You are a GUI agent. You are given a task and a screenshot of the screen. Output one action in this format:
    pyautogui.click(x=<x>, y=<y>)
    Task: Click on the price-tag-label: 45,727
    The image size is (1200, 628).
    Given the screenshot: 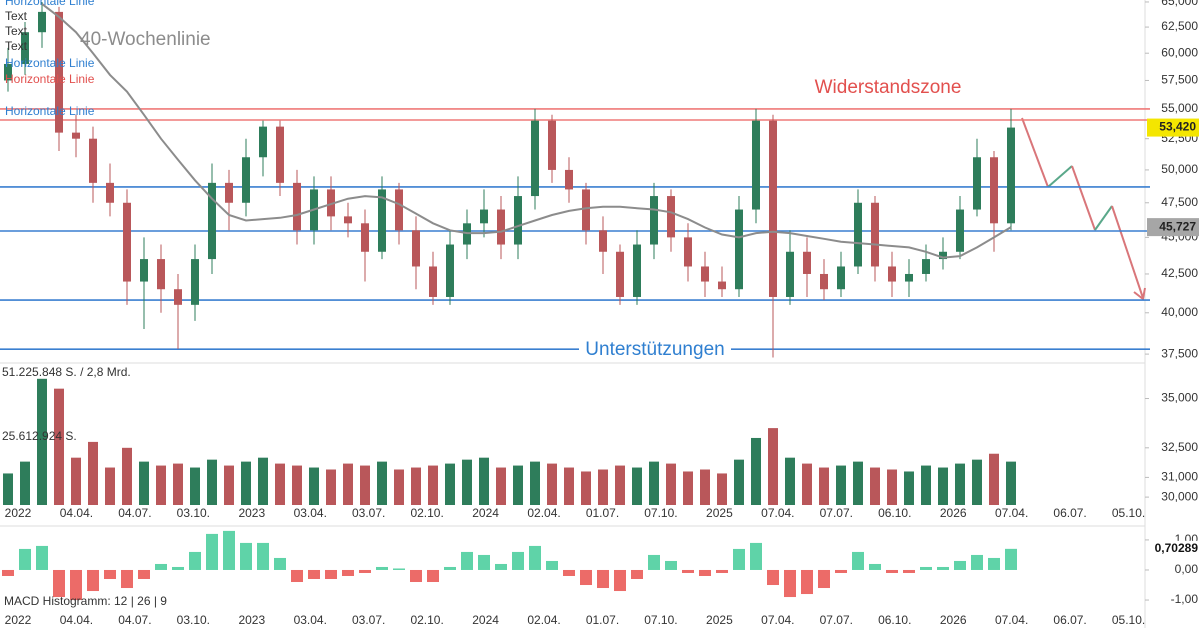 What is the action you would take?
    pyautogui.click(x=1177, y=226)
    